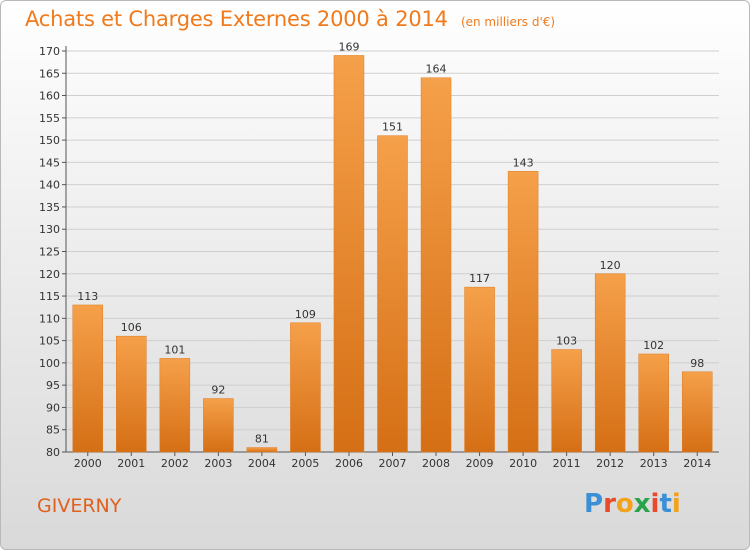 This screenshot has width=750, height=550. I want to click on bar-value-label: 81, so click(262, 439).